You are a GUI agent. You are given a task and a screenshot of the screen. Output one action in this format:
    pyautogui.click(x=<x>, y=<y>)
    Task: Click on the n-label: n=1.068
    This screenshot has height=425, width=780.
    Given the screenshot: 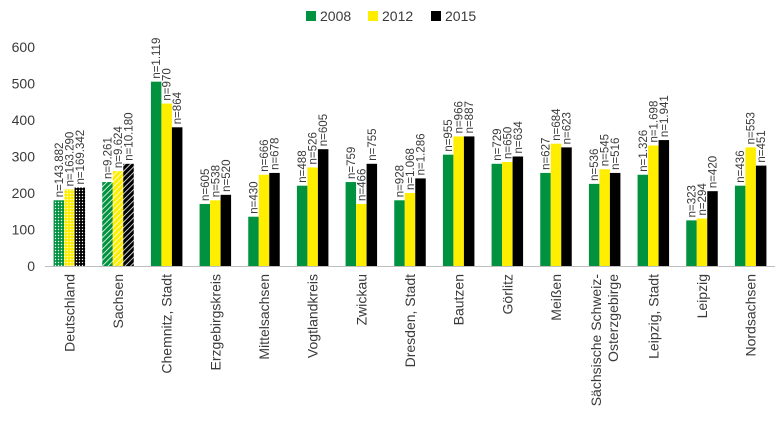 What is the action you would take?
    pyautogui.click(x=411, y=169)
    